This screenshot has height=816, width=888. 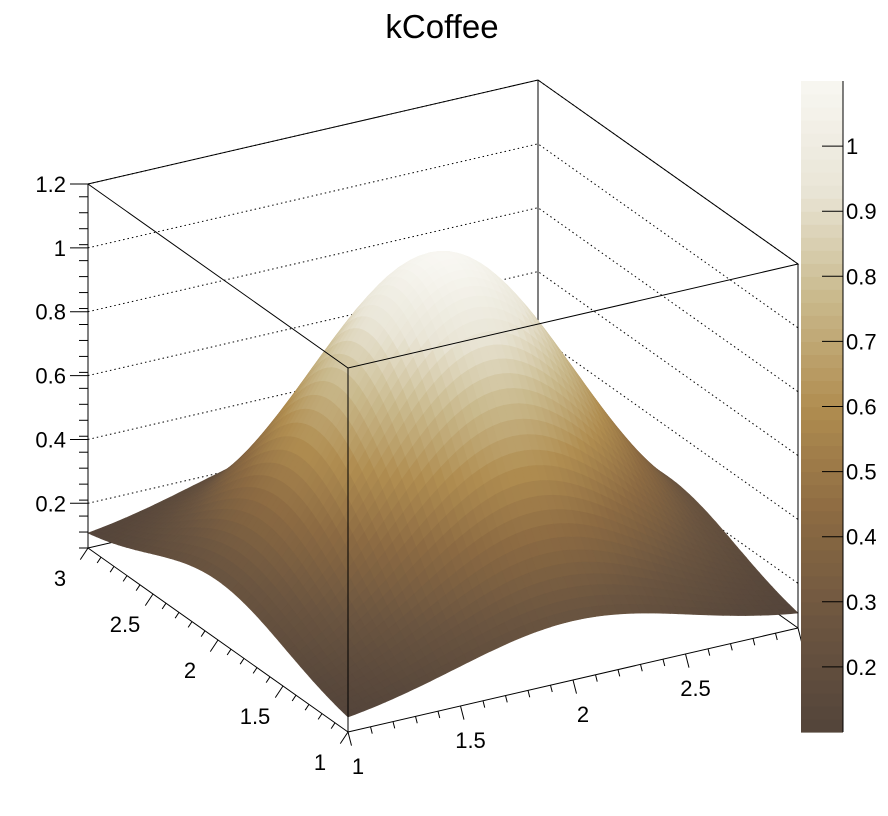 What do you see at coordinates (60, 578) in the screenshot?
I see `y-tick-label: 3` at bounding box center [60, 578].